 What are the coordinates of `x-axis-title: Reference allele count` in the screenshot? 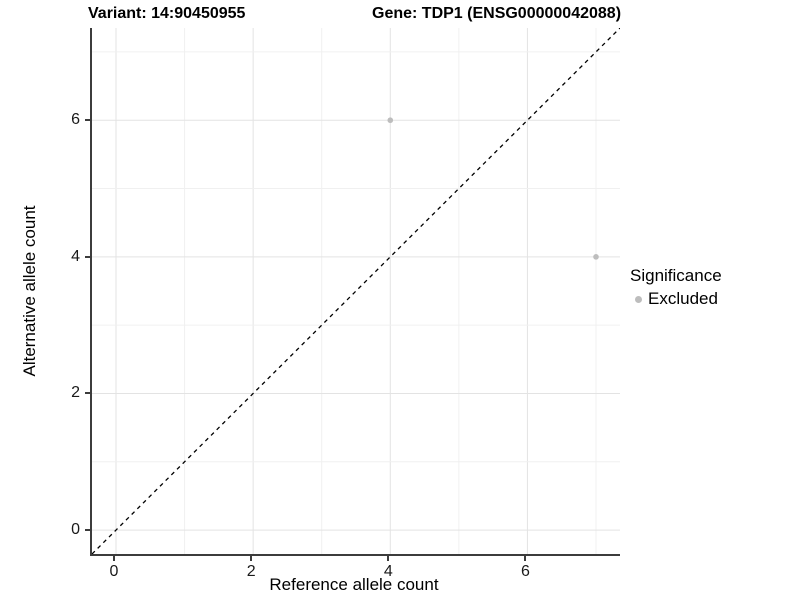 It's located at (354, 584).